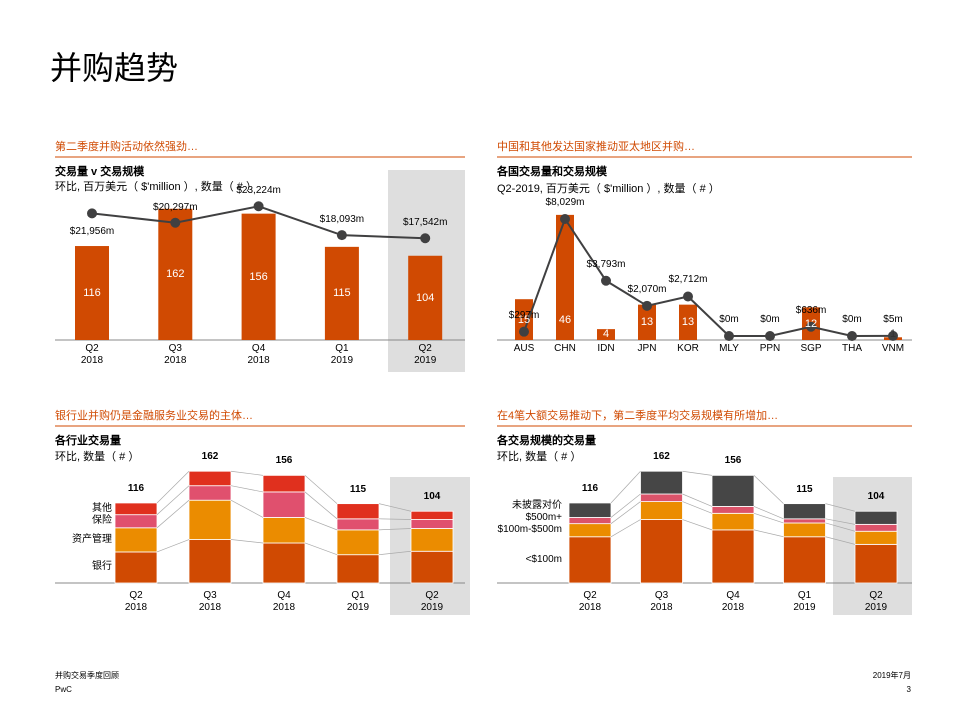  Describe the element at coordinates (136, 601) in the screenshot. I see `x-tick-label: Q2 2018` at that location.